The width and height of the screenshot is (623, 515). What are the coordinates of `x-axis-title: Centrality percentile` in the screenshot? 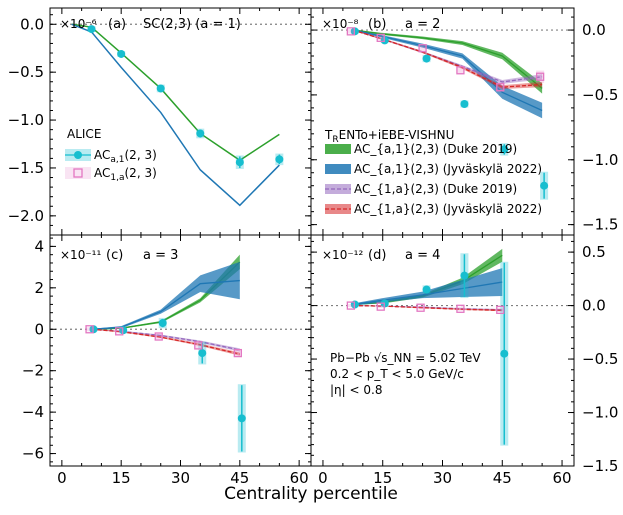 It's located at (311, 494).